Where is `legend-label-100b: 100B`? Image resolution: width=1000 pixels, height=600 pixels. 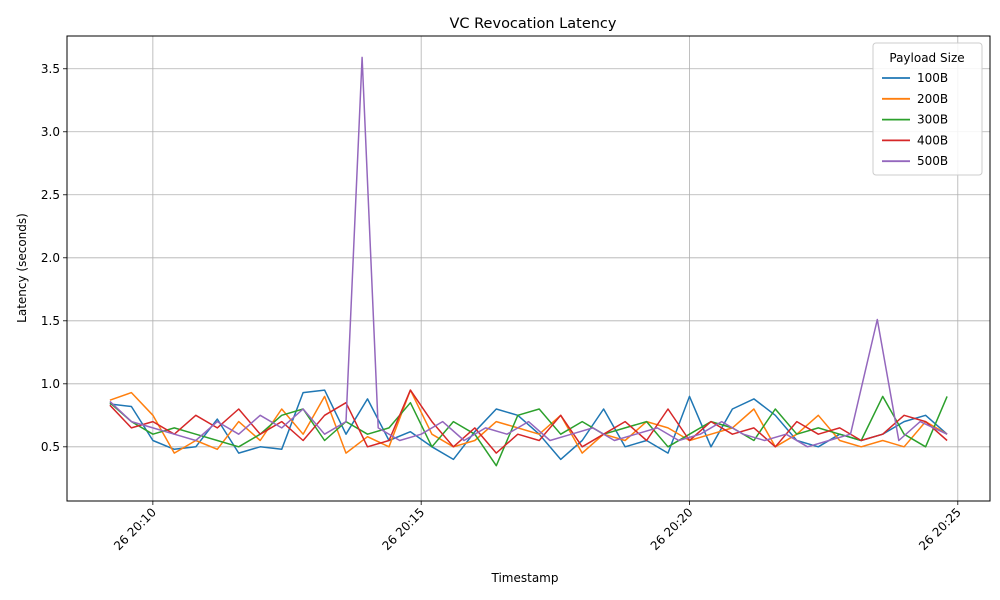 legend-label-100b: 100B is located at coordinates (932, 78).